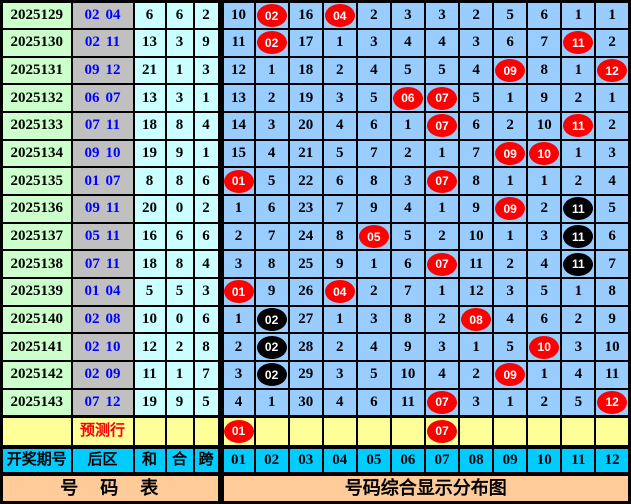  What do you see at coordinates (373, 237) in the screenshot?
I see `drawn-number-circle: 05` at bounding box center [373, 237].